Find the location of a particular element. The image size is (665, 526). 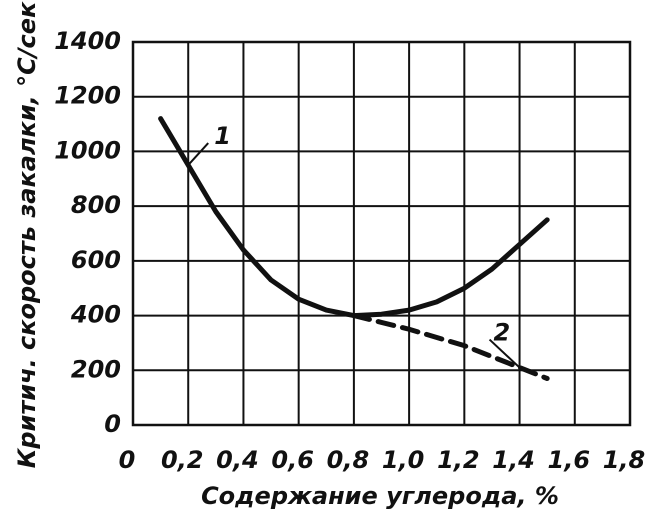

x-tick-label: 0,4 is located at coordinates (237, 460).